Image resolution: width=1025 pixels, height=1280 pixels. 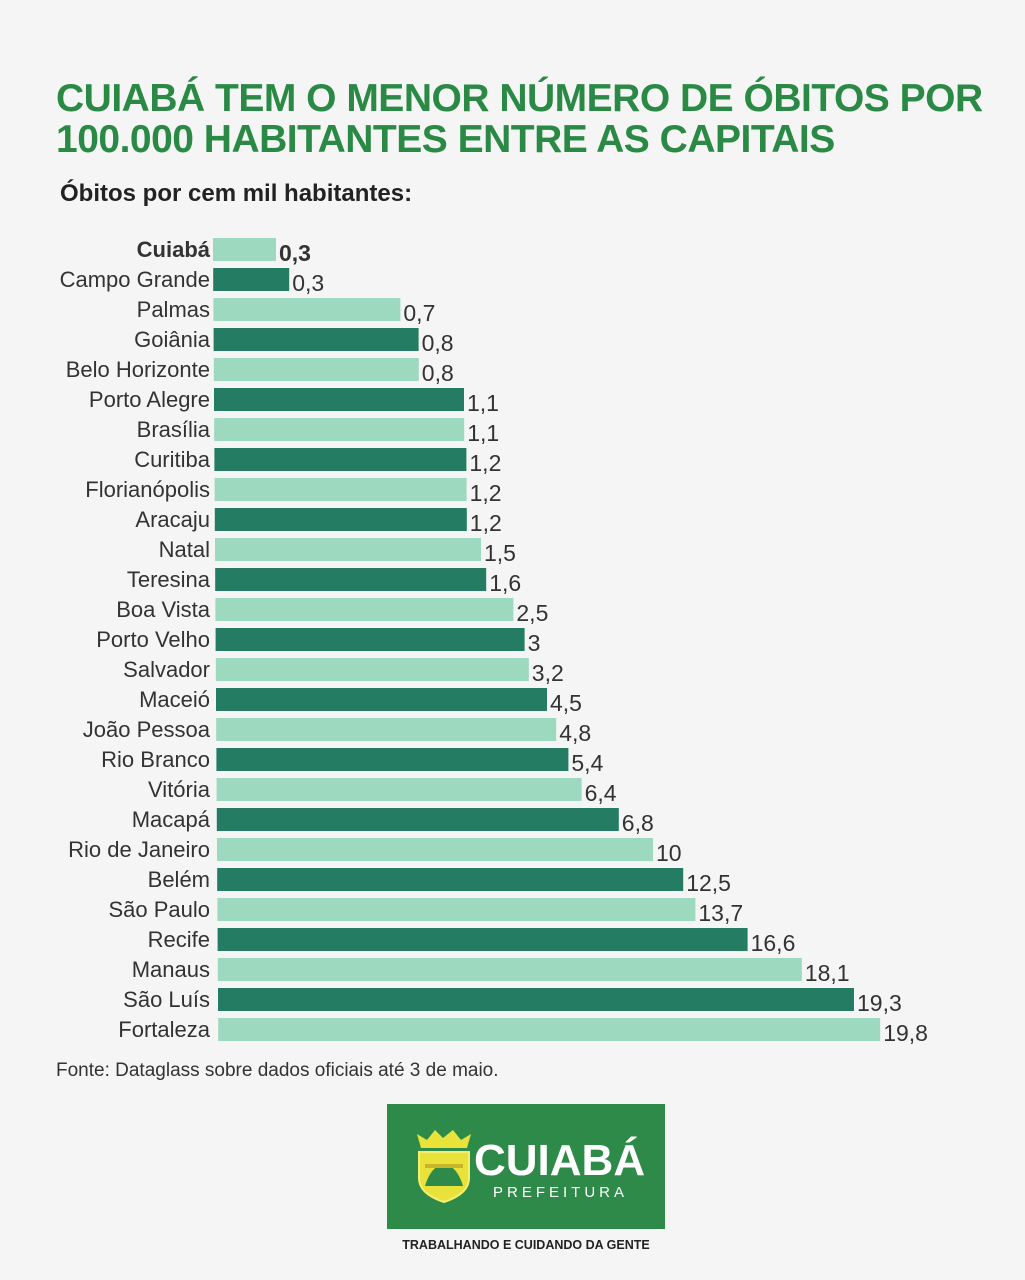 What do you see at coordinates (708, 883) in the screenshot?
I see `value-label: 12,5` at bounding box center [708, 883].